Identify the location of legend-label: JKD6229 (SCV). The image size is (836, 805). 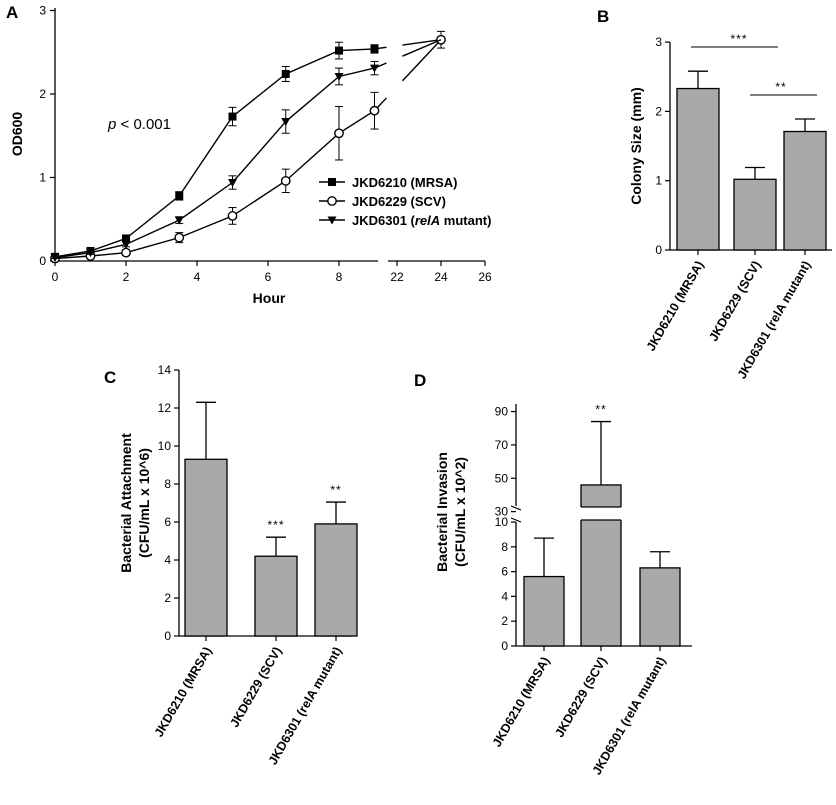
(399, 201).